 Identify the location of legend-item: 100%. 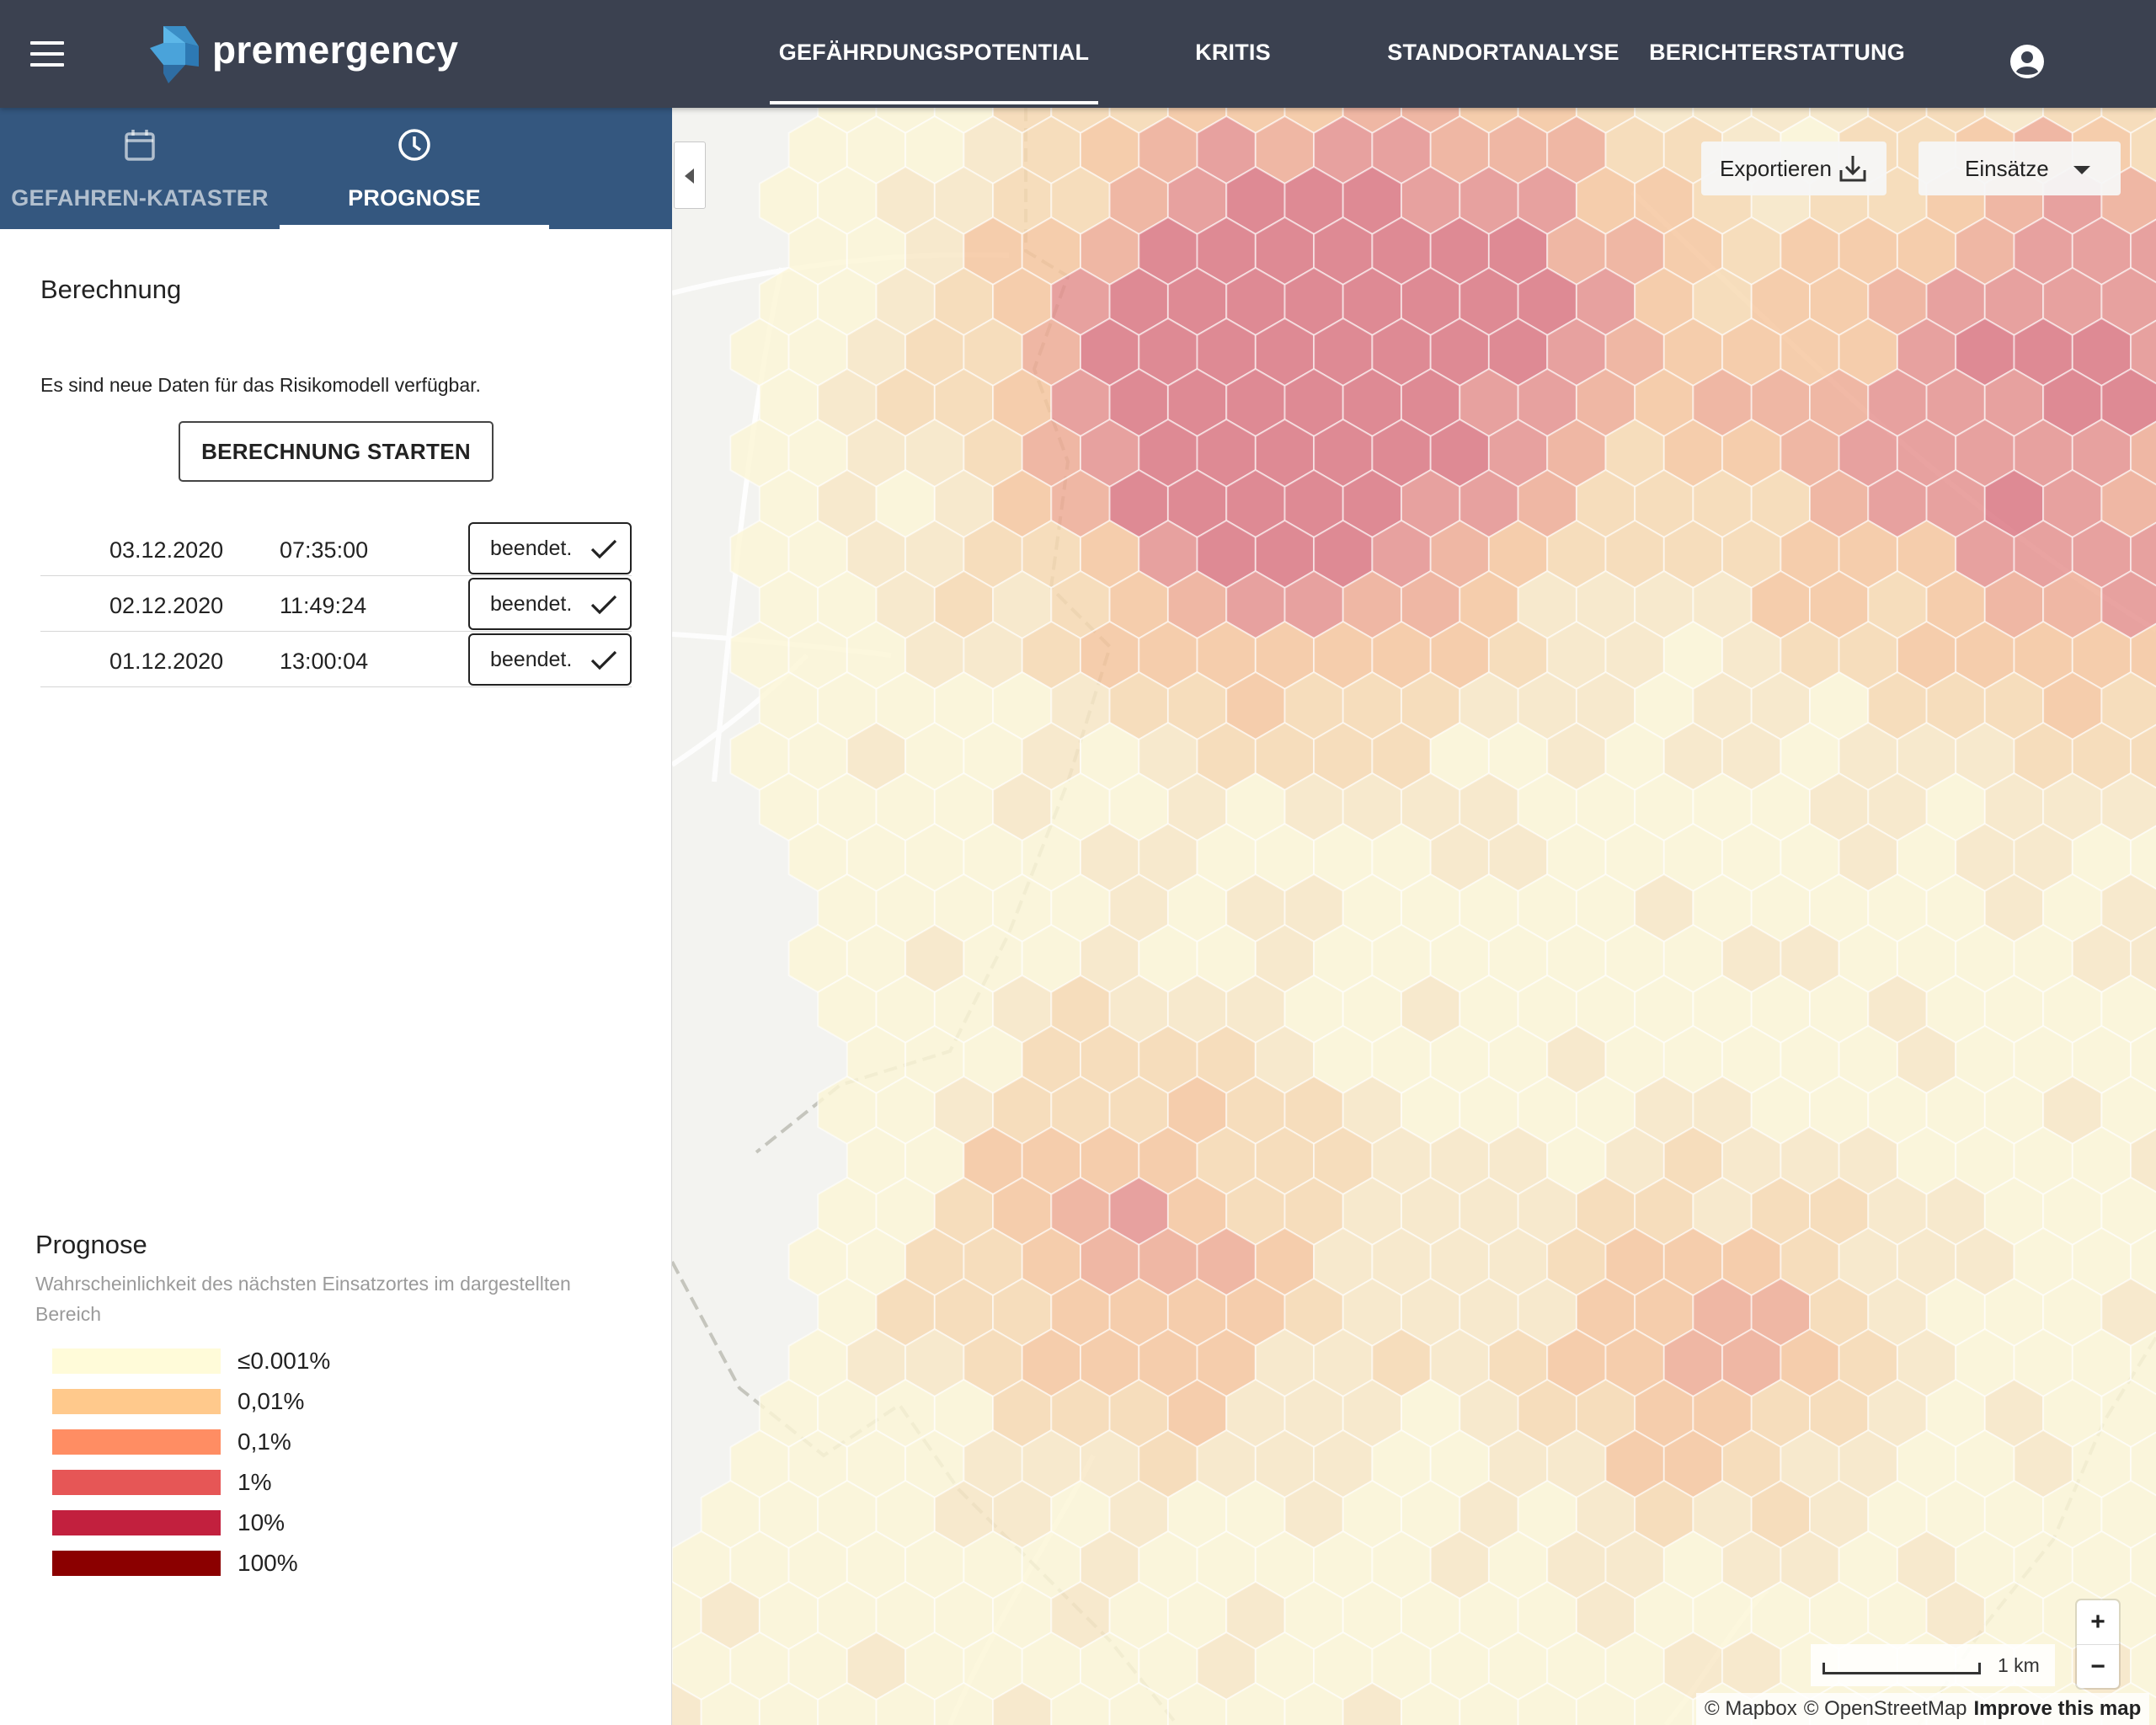
(338, 1563).